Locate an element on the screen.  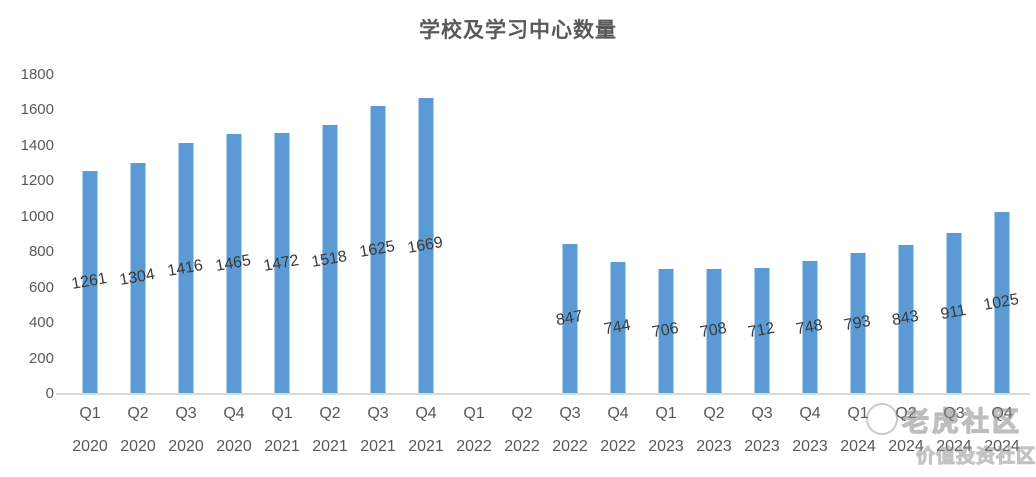
data-label-q2-2023: 708 is located at coordinates (713, 331).